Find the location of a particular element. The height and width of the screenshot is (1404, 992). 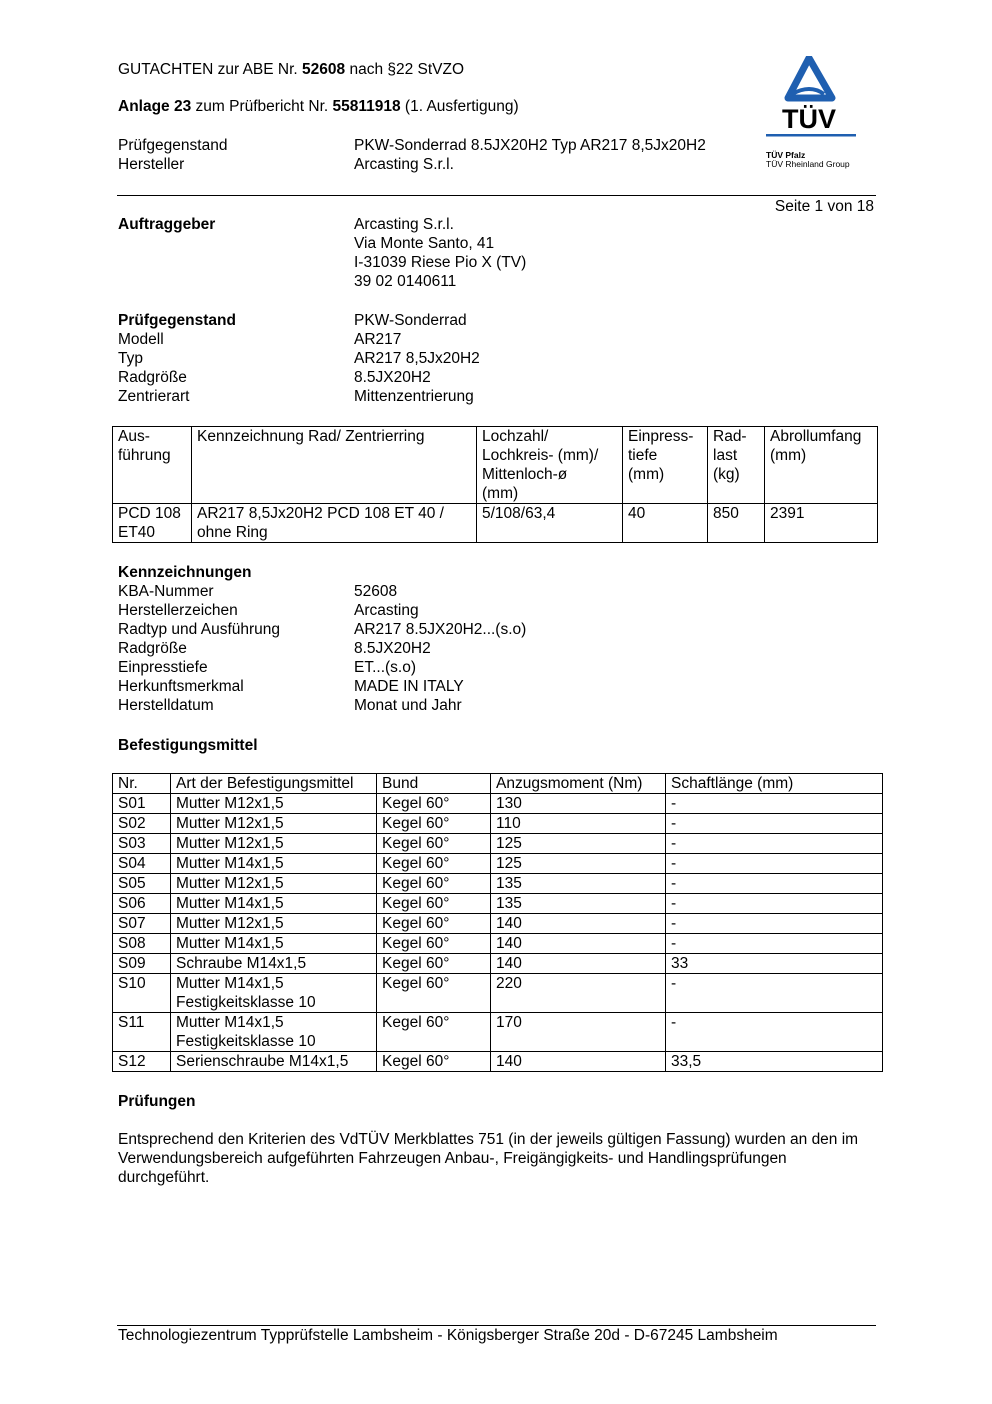

table-cell: 33,5 is located at coordinates (774, 1061).